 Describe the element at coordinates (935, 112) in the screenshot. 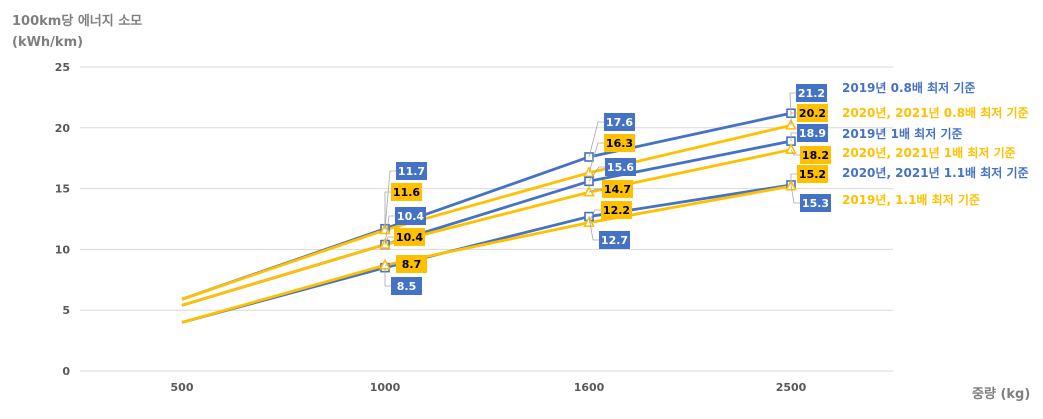

I see `legend-entry: 2020년, 2021년 0.8배 최저 기준` at that location.